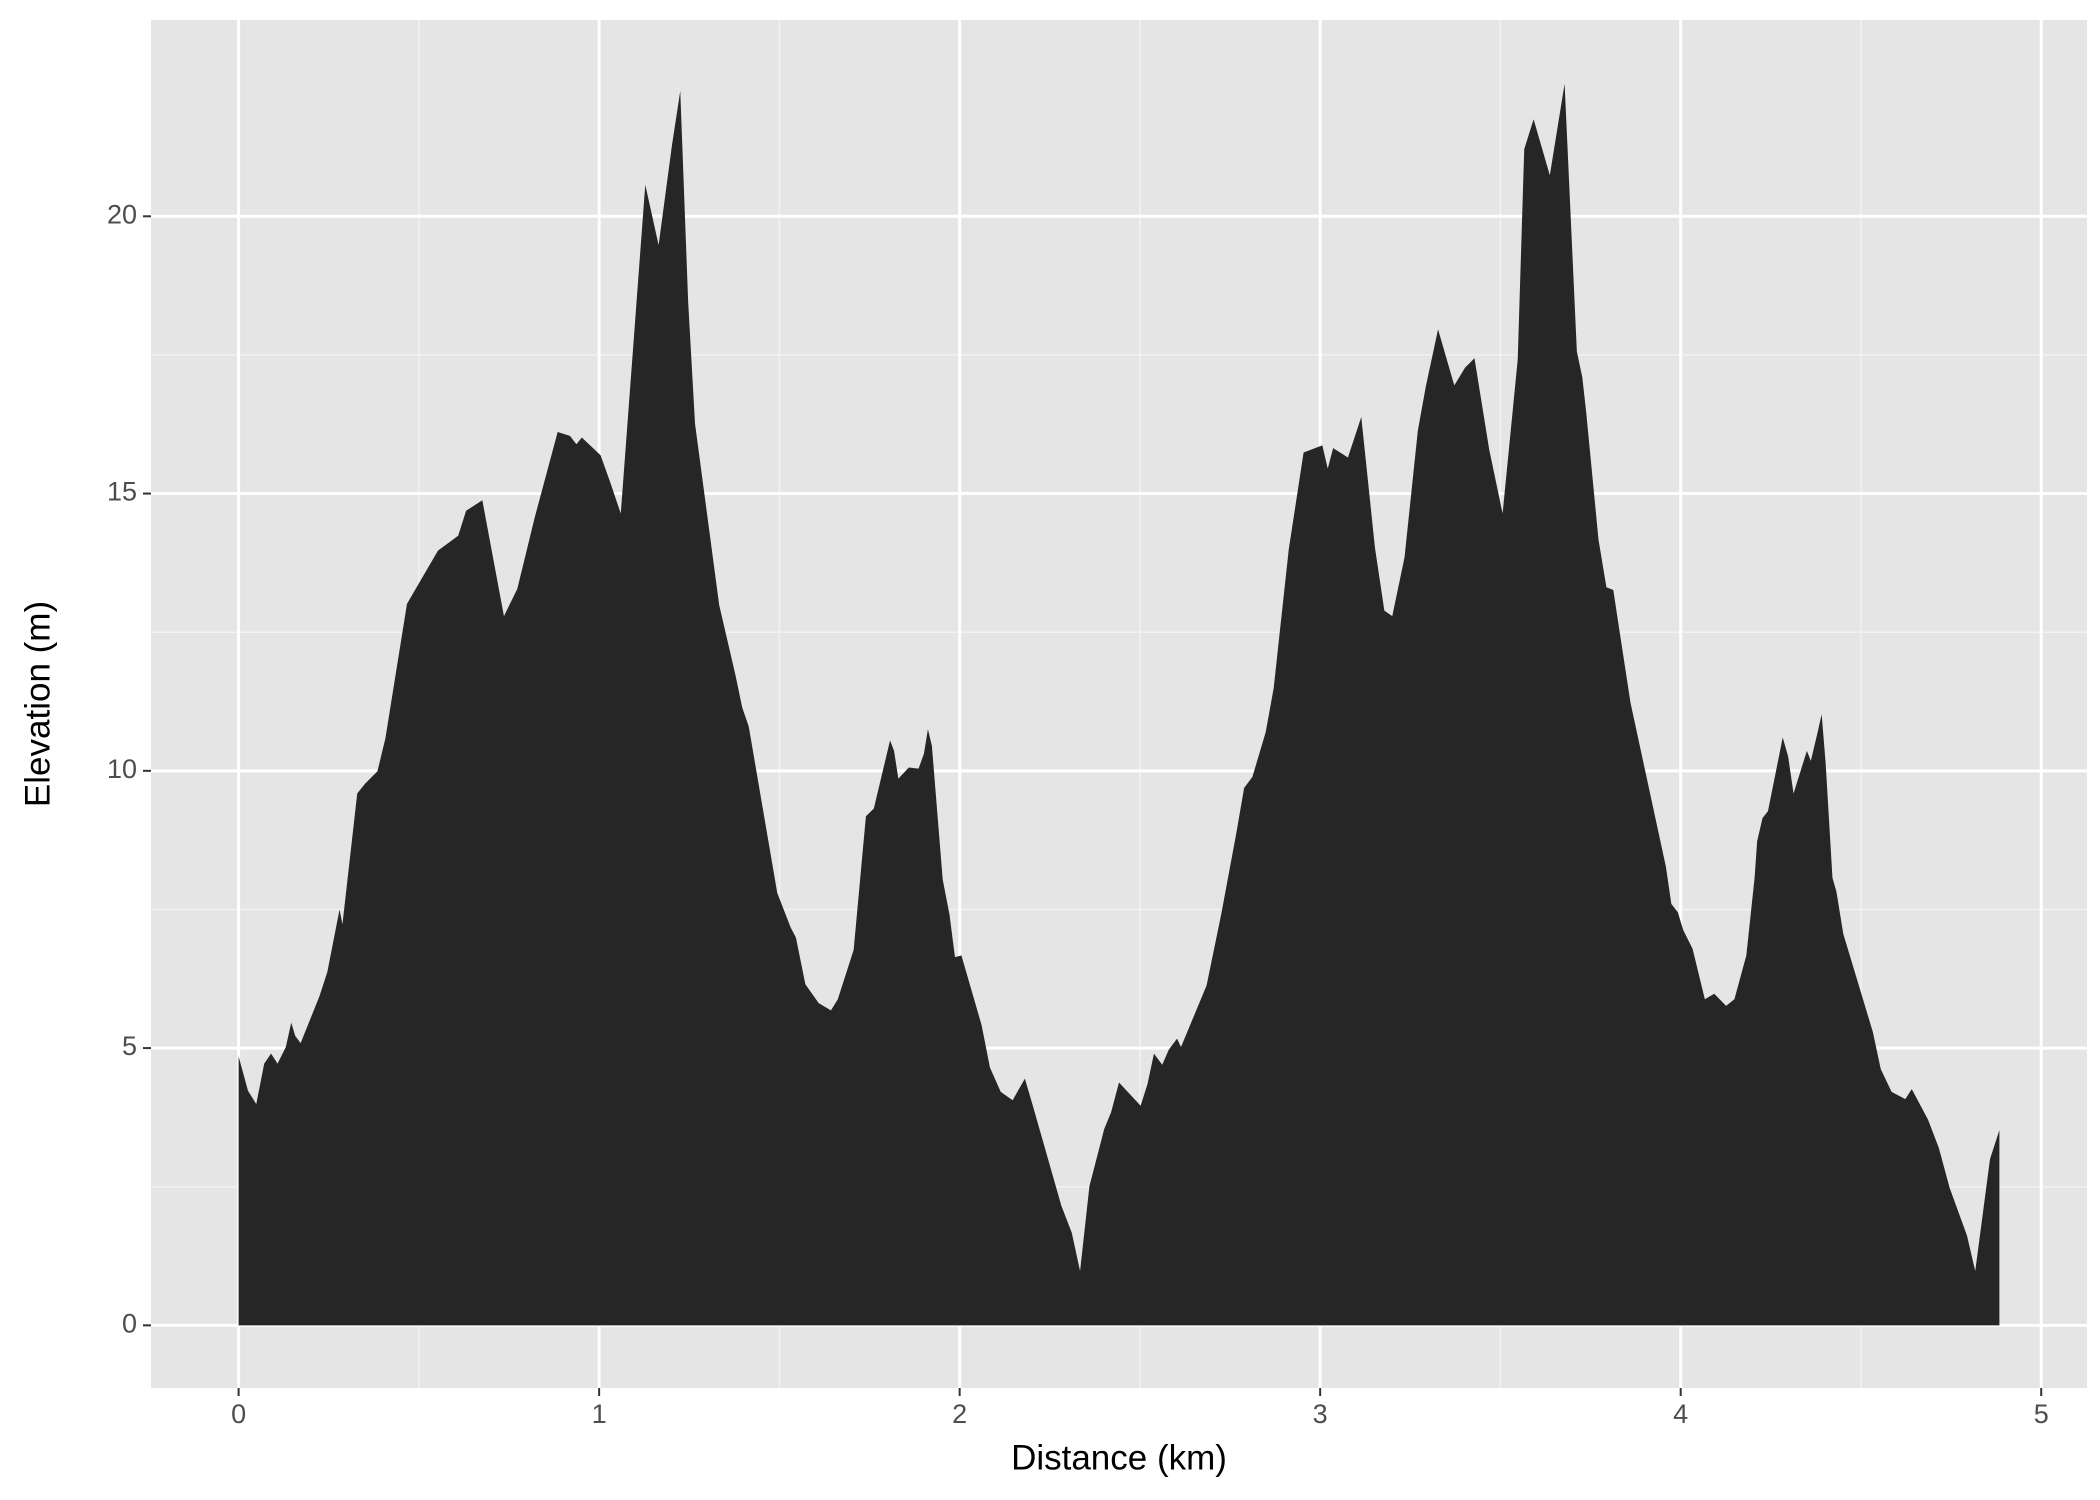  What do you see at coordinates (122, 214) in the screenshot?
I see `y-tick-label: 20` at bounding box center [122, 214].